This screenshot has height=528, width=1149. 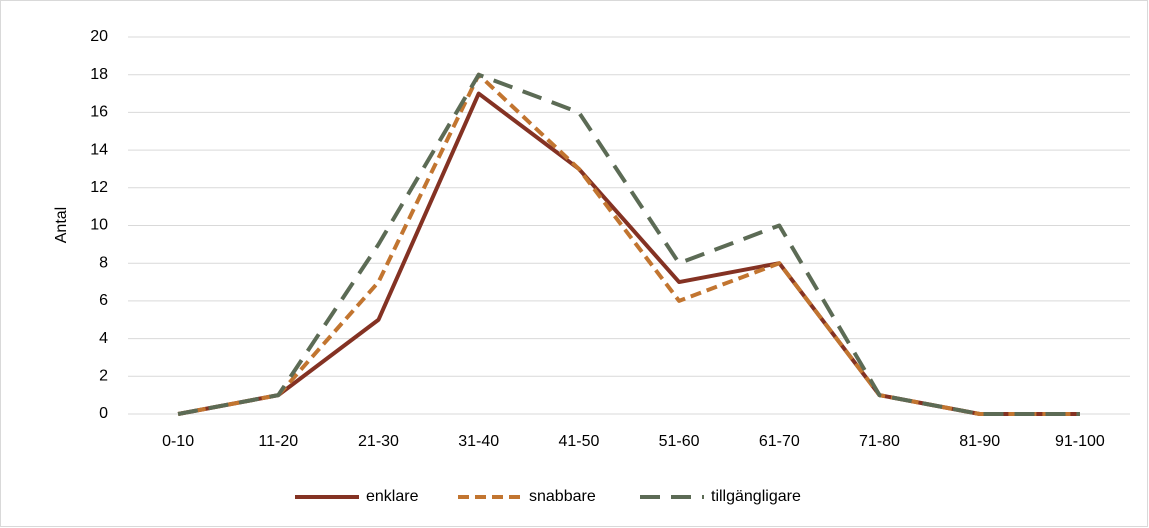 I want to click on x-tick-label: 31-40, so click(x=478, y=441).